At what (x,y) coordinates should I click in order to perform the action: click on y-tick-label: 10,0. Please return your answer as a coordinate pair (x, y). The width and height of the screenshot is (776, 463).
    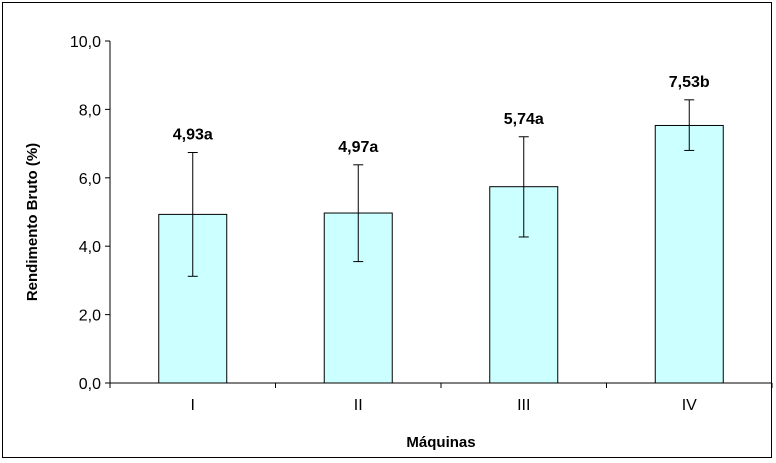
    Looking at the image, I should click on (85, 42).